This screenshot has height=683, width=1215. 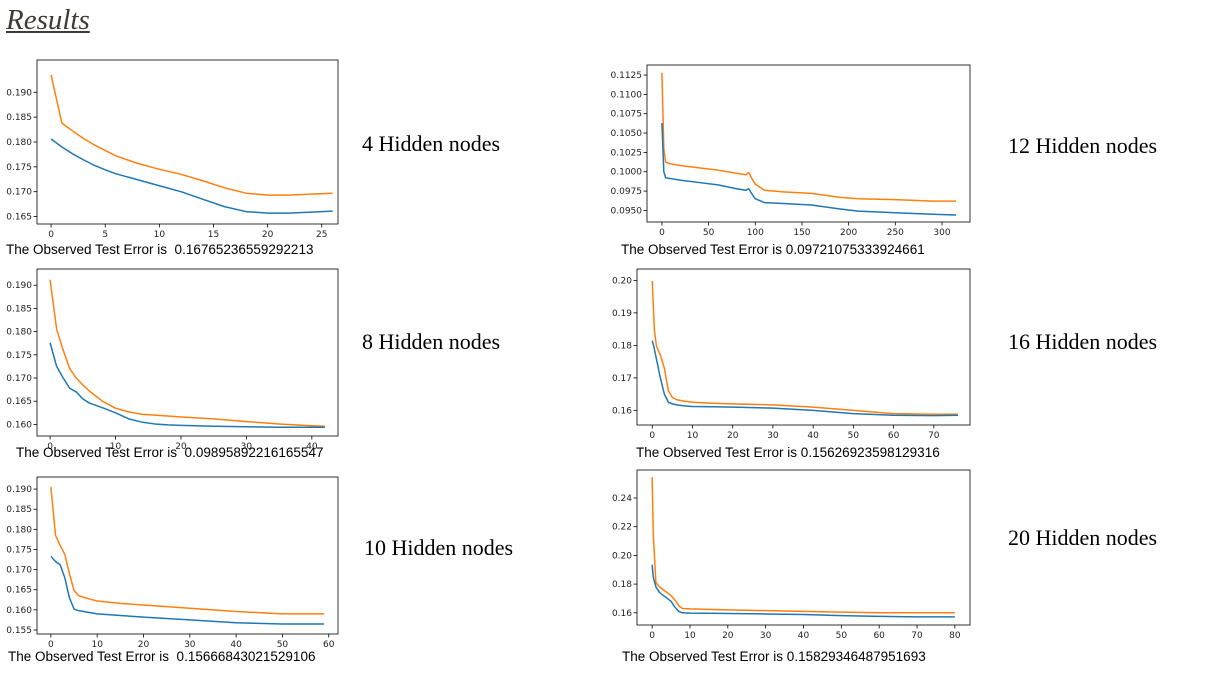 I want to click on x-tick-label: 25, so click(x=321, y=235).